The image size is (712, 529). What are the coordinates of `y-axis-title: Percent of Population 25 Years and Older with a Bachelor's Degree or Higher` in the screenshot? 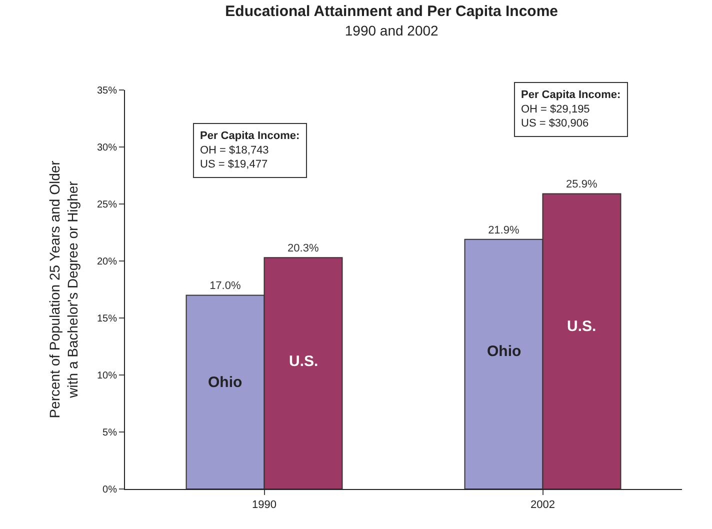 It's located at (63, 289).